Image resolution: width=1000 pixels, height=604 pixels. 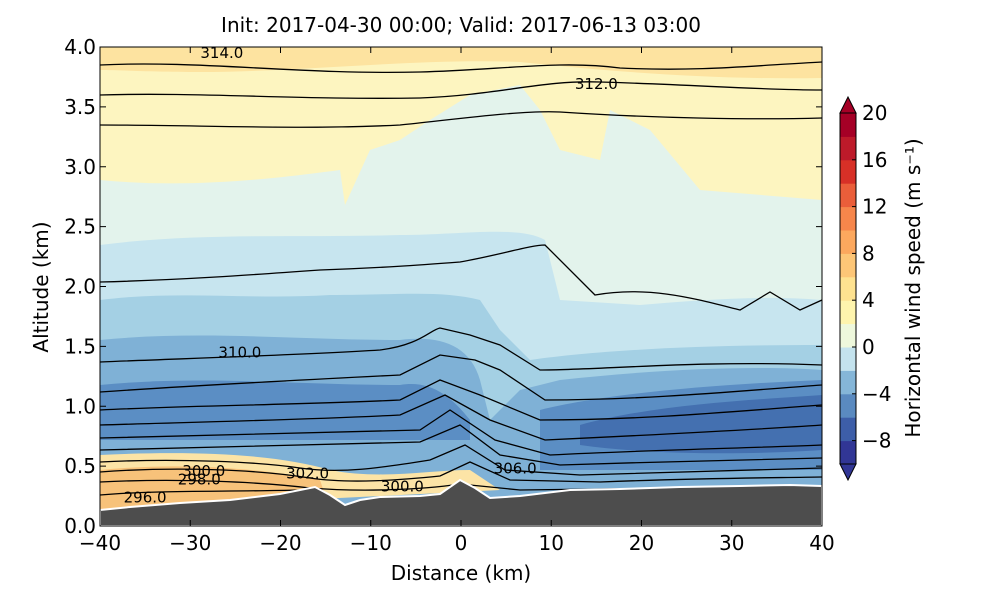 What do you see at coordinates (80, 287) in the screenshot?
I see `y-tick-label: 2.0` at bounding box center [80, 287].